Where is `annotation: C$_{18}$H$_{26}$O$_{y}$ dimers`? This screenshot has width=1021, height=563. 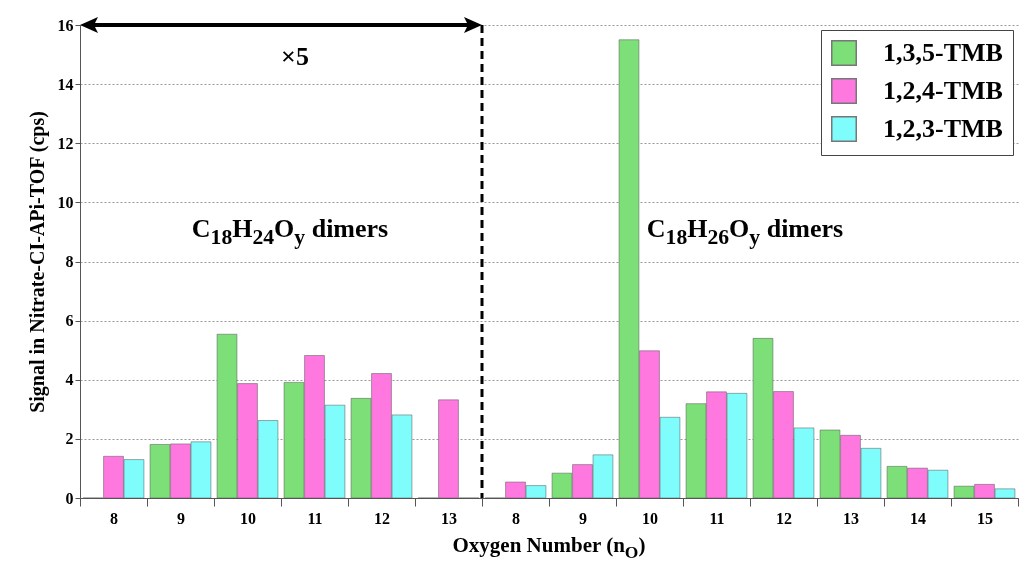 annotation: C$_{18}$H$_{26}$O$_{y}$ dimers is located at coordinates (745, 232).